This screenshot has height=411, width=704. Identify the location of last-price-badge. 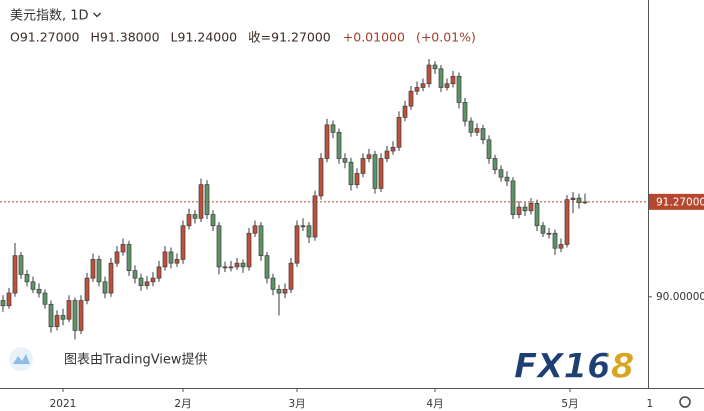
(676, 201).